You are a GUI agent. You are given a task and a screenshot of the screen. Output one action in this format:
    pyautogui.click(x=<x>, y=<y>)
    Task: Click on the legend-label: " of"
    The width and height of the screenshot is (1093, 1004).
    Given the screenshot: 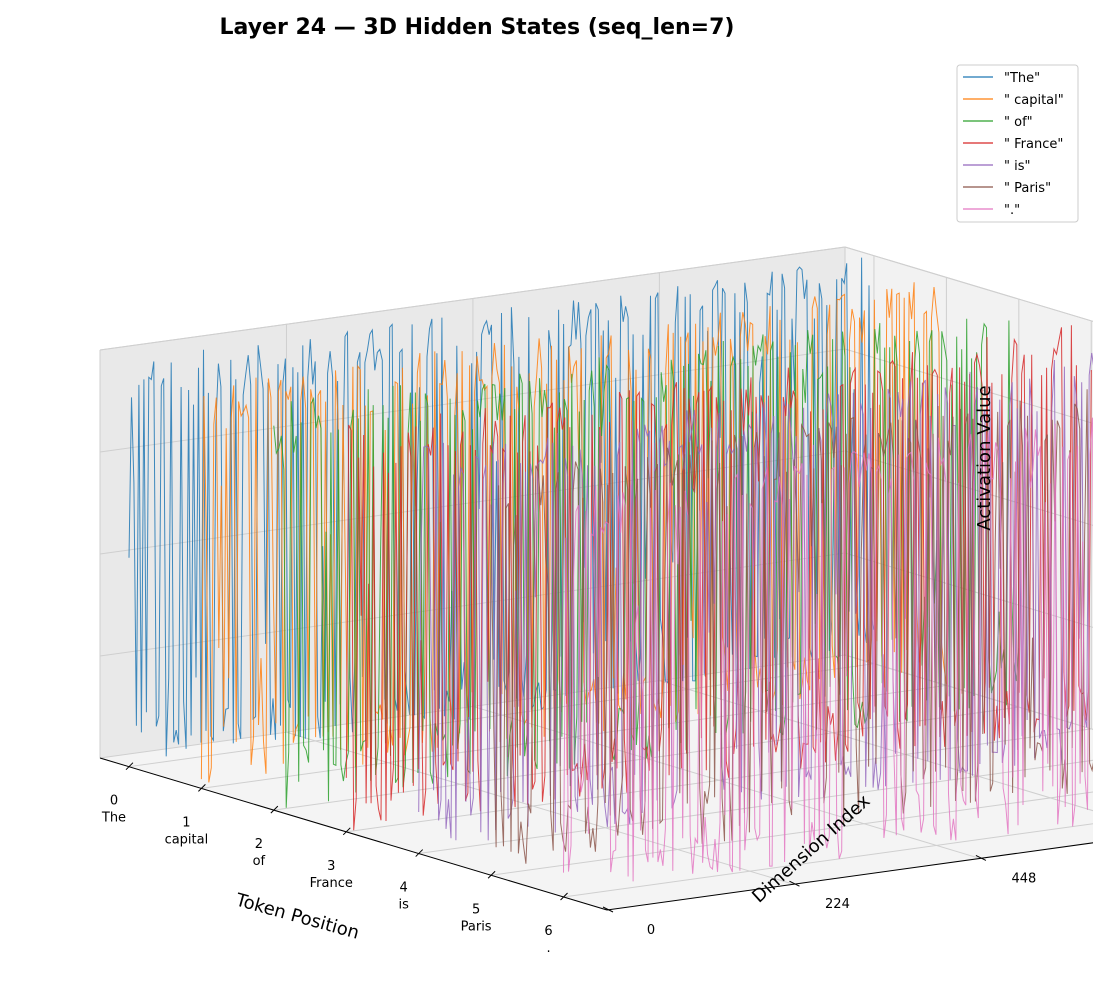 What is the action you would take?
    pyautogui.click(x=1018, y=122)
    